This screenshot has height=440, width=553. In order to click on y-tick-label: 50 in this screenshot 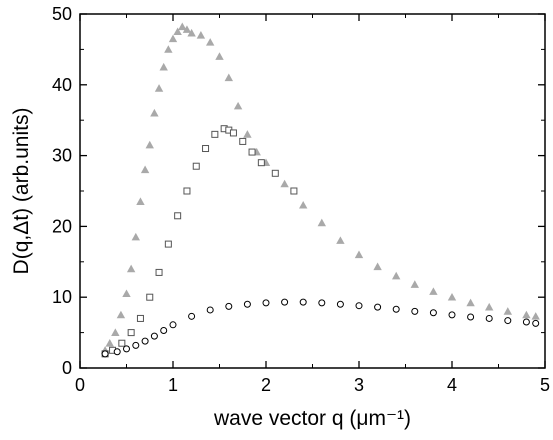, I will do `click(62, 14)`.